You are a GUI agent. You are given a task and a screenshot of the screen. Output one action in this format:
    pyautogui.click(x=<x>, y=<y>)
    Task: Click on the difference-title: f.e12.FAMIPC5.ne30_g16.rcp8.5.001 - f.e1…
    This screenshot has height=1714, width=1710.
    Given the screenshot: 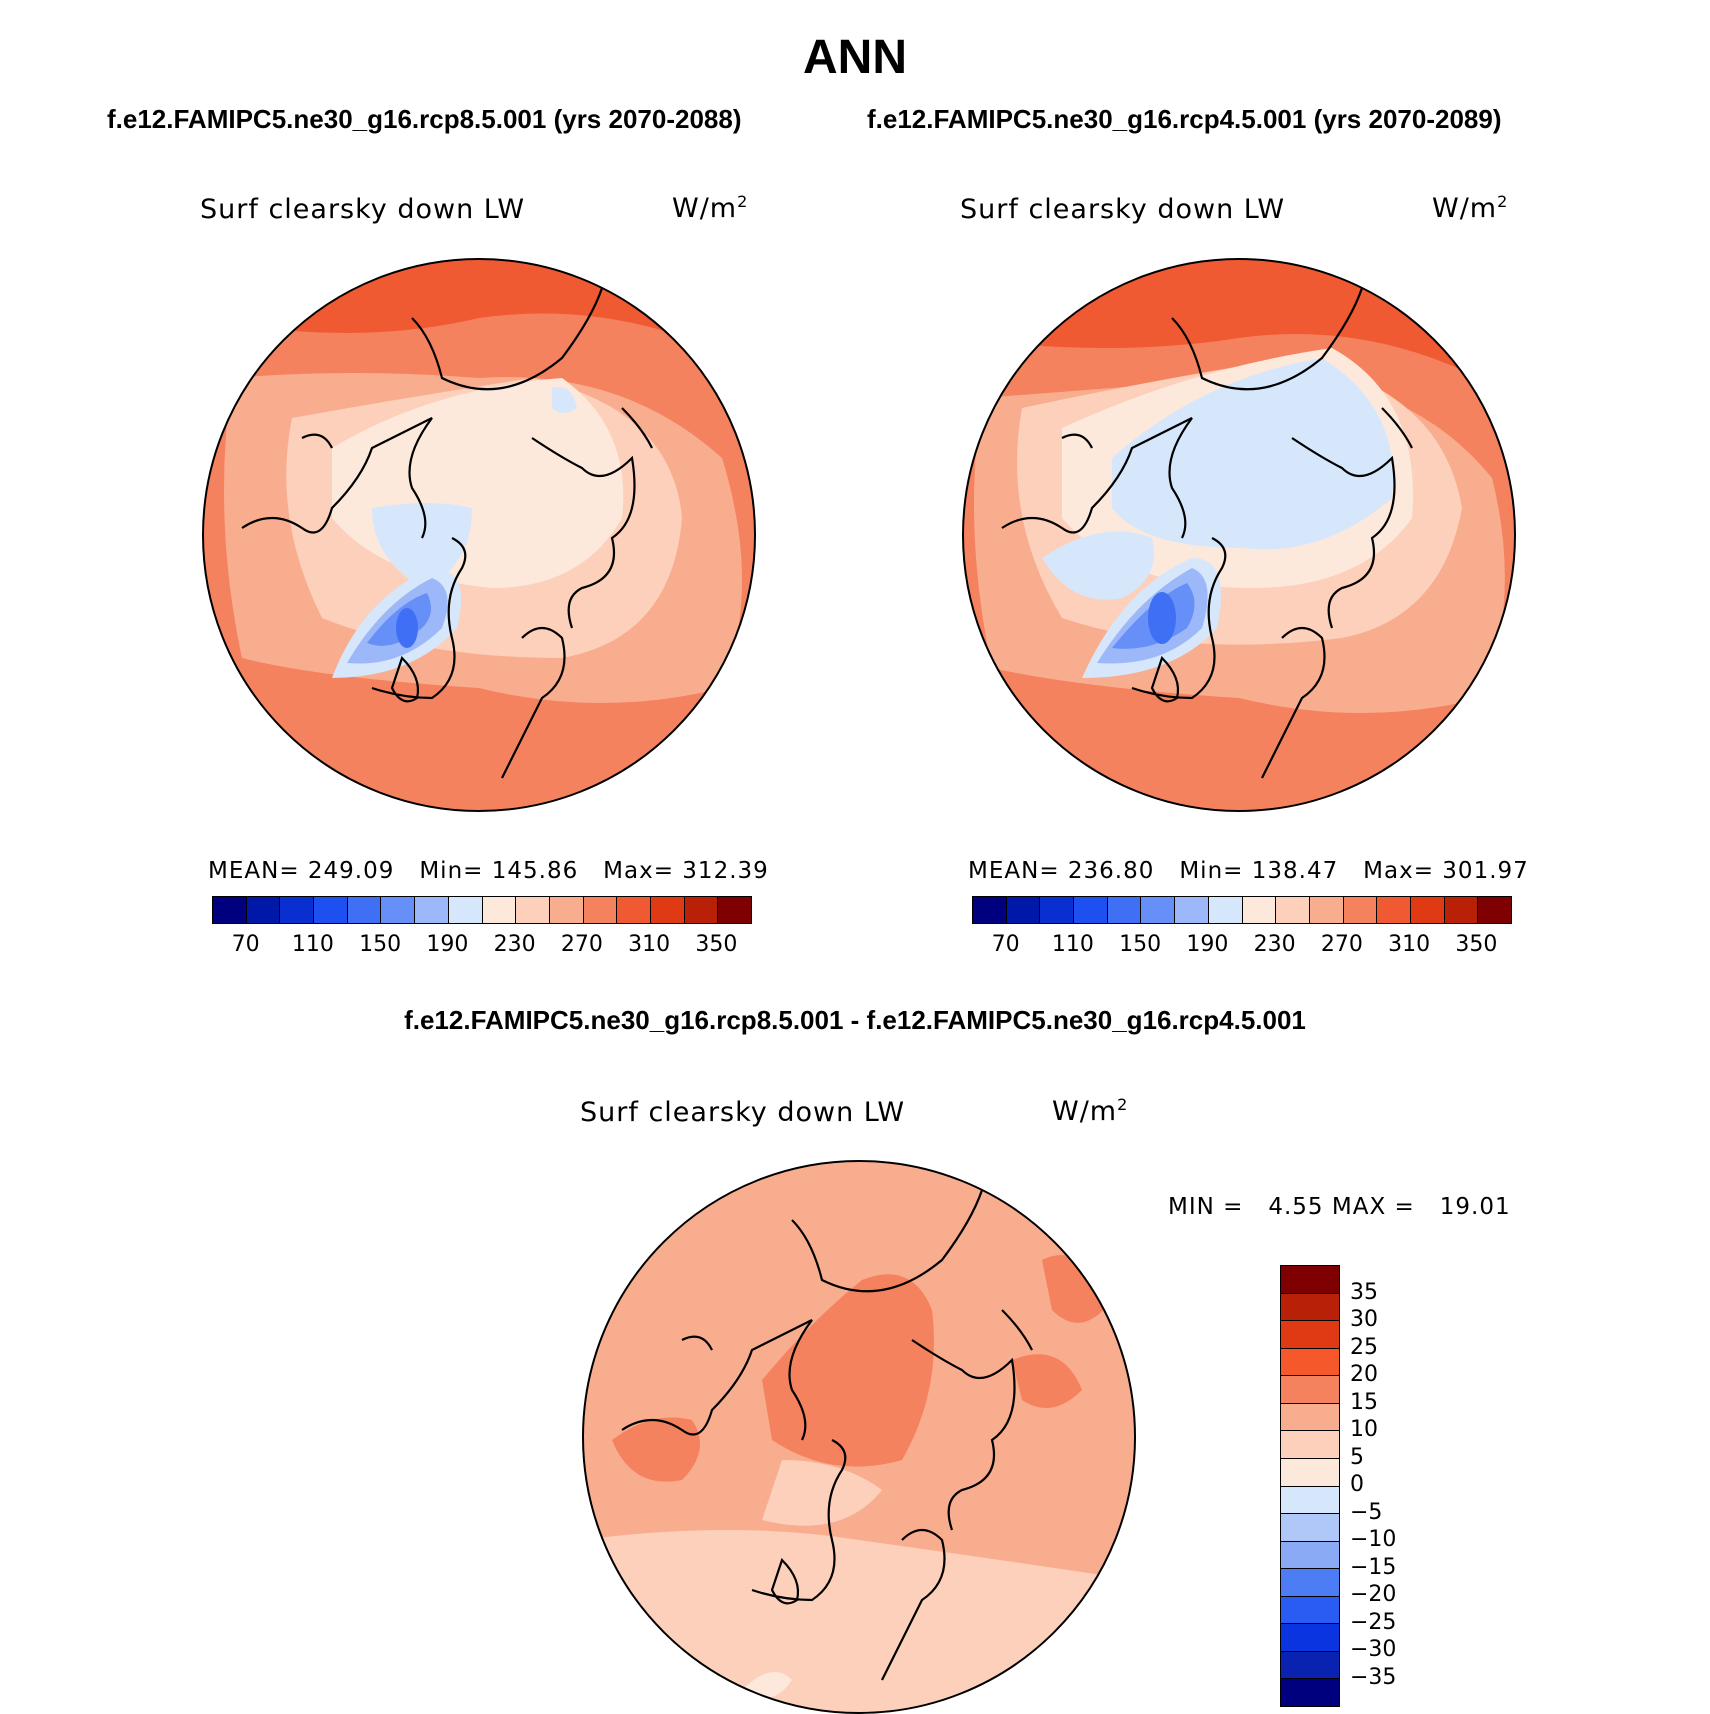 What is the action you would take?
    pyautogui.click(x=855, y=1020)
    